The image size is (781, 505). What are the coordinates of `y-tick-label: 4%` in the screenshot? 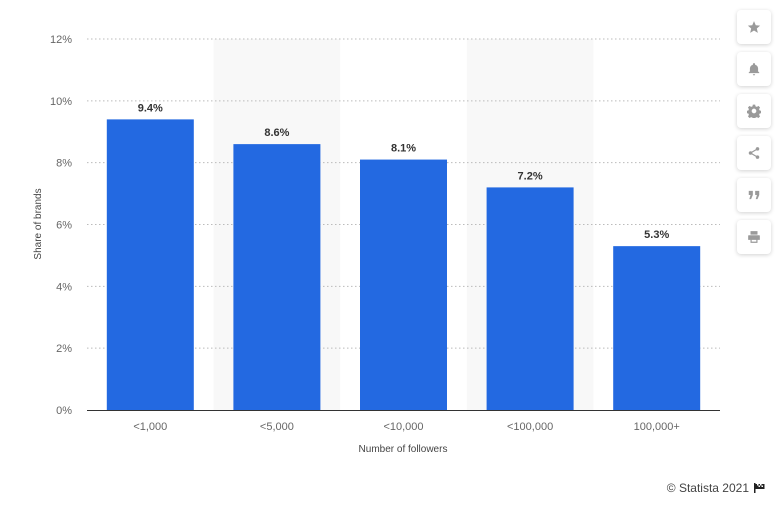 It's located at (64, 287).